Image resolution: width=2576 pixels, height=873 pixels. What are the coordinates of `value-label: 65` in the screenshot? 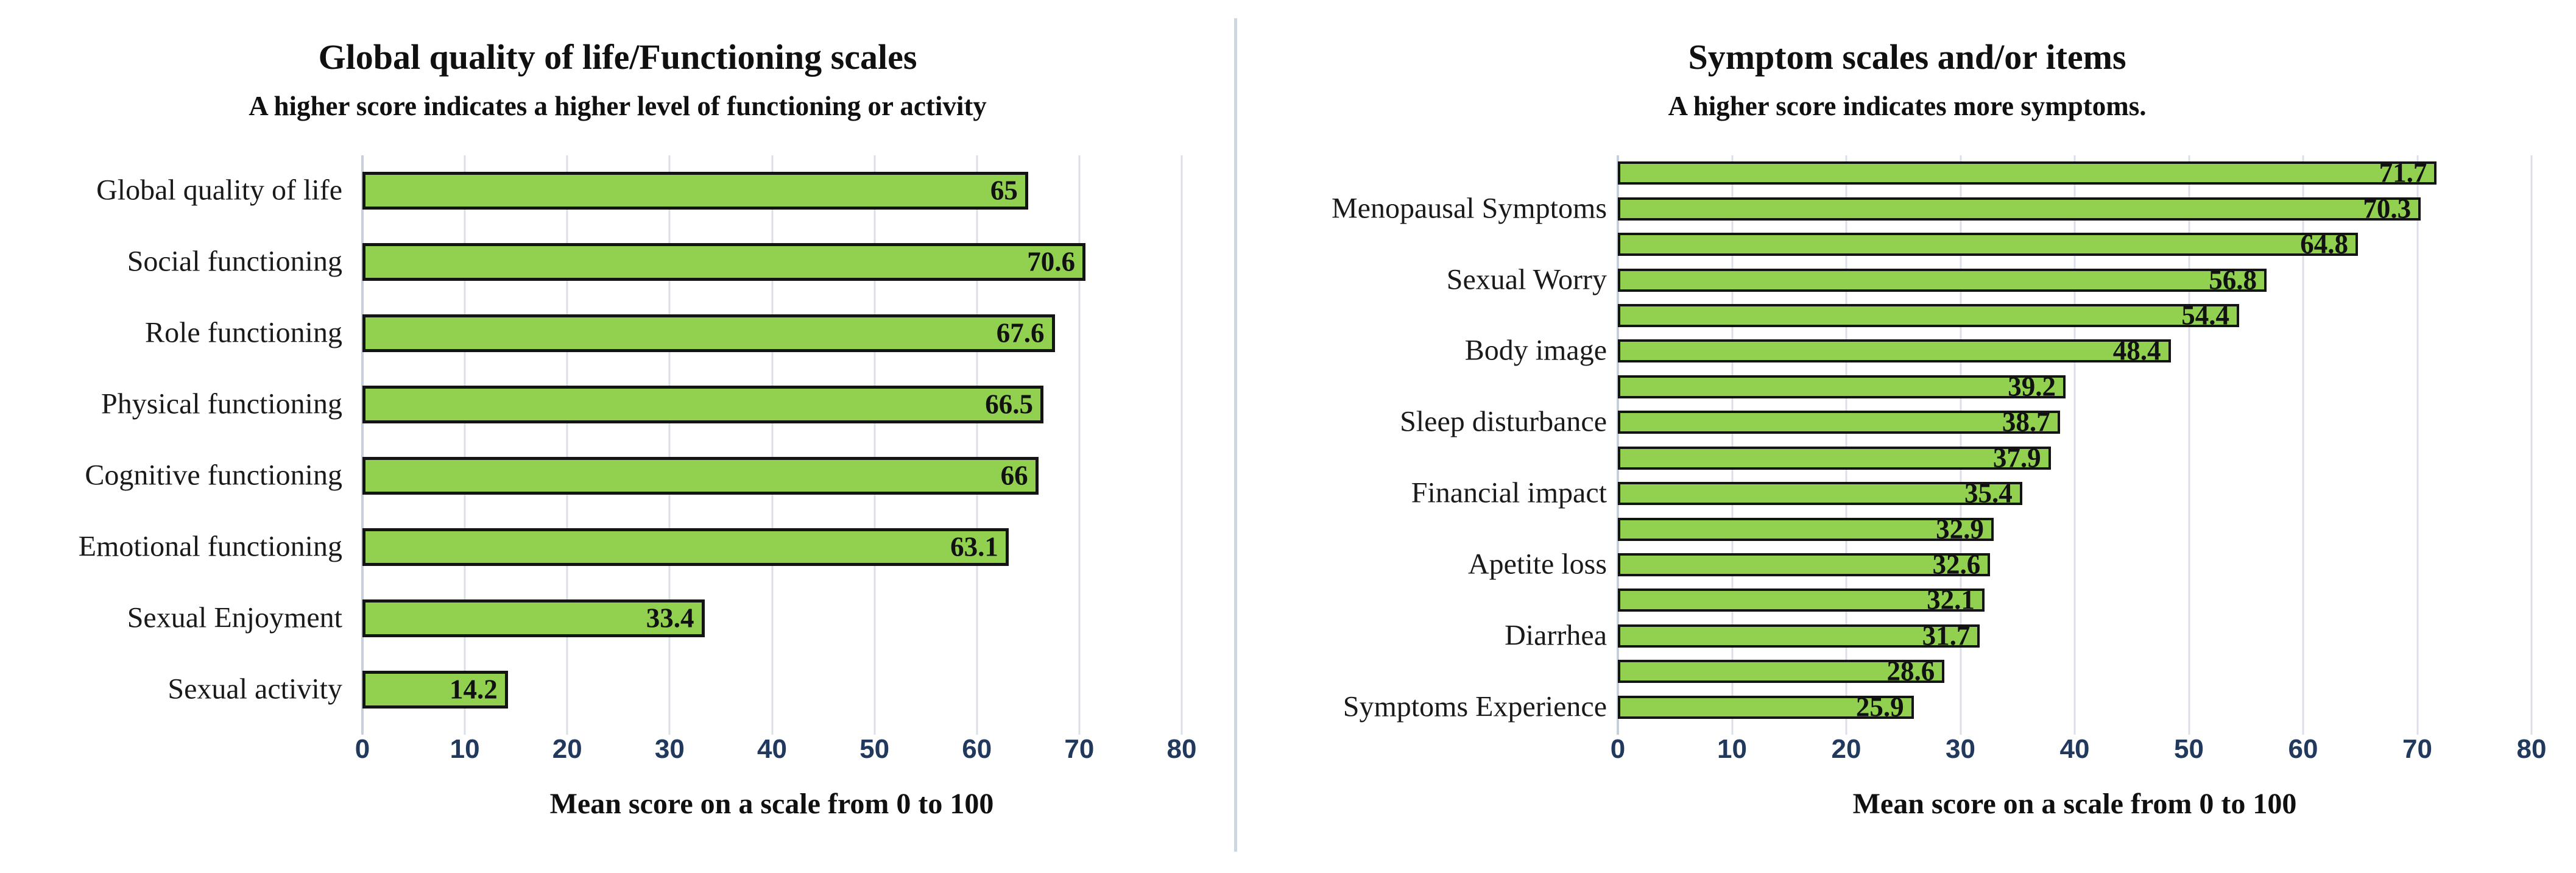 It's located at (1004, 190).